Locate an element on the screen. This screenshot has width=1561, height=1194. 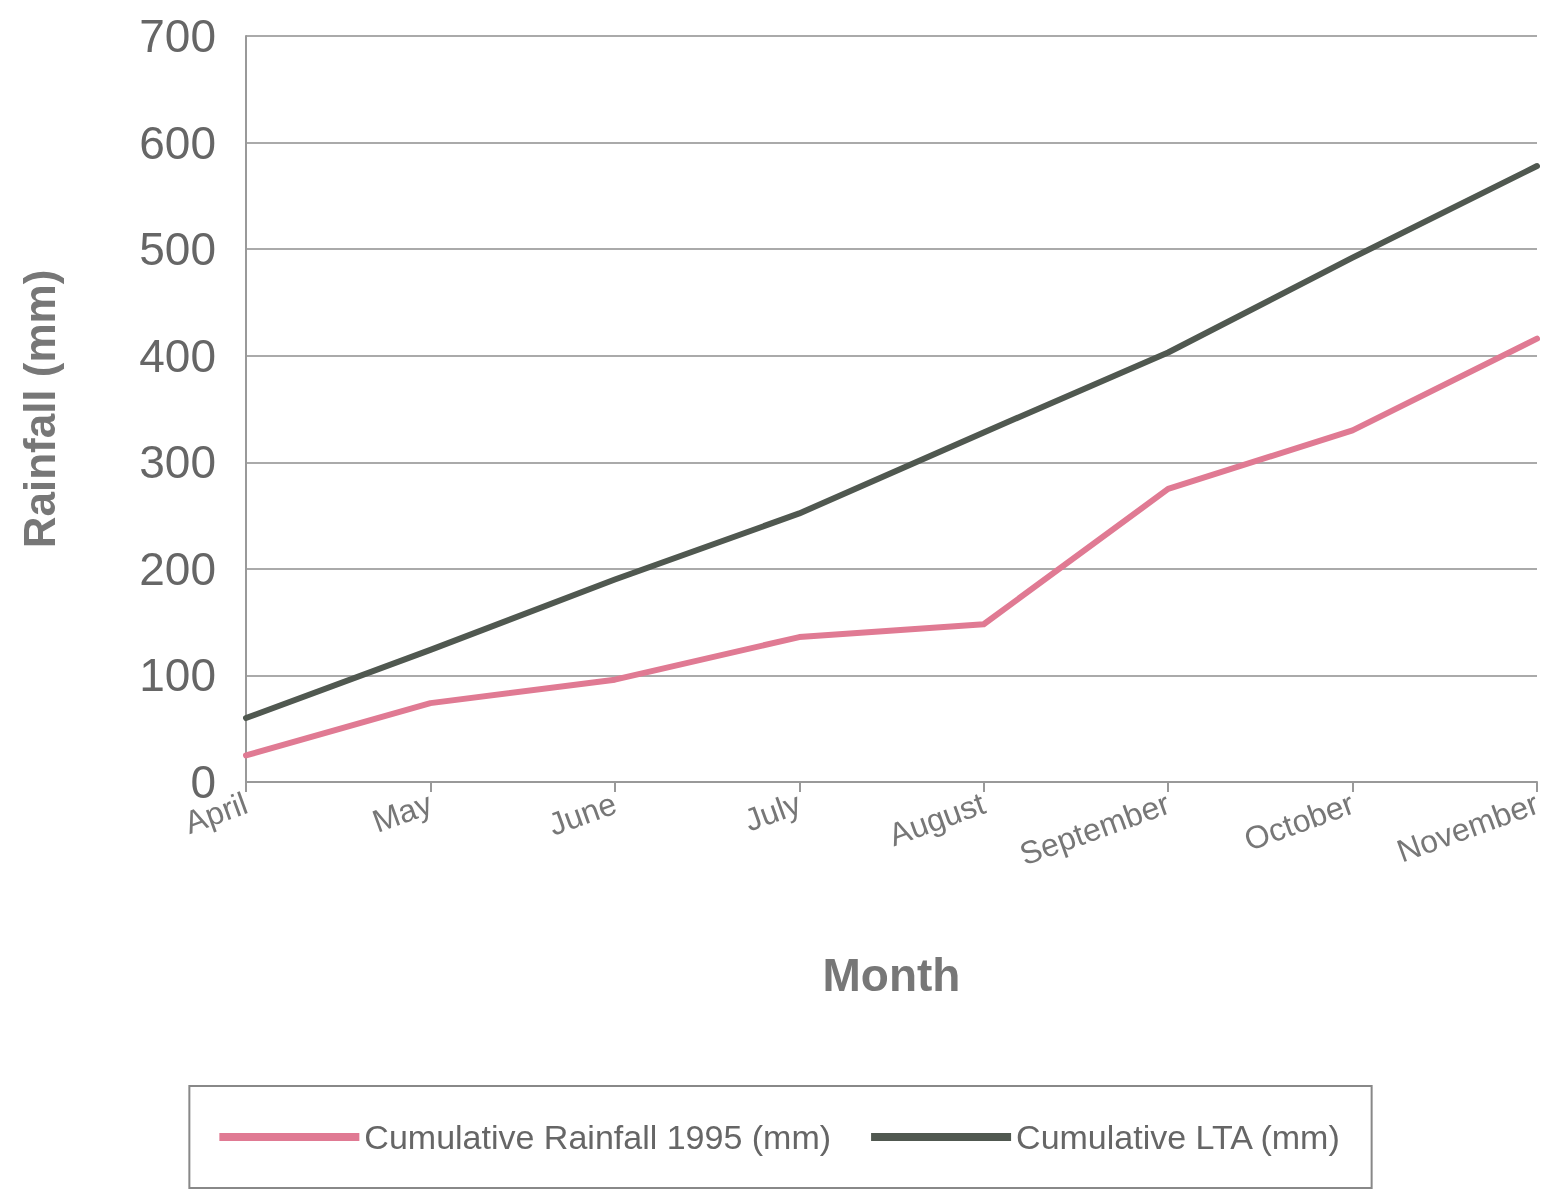
legend-label: Cumulative Rainfall 1995 (mm) is located at coordinates (598, 1137).